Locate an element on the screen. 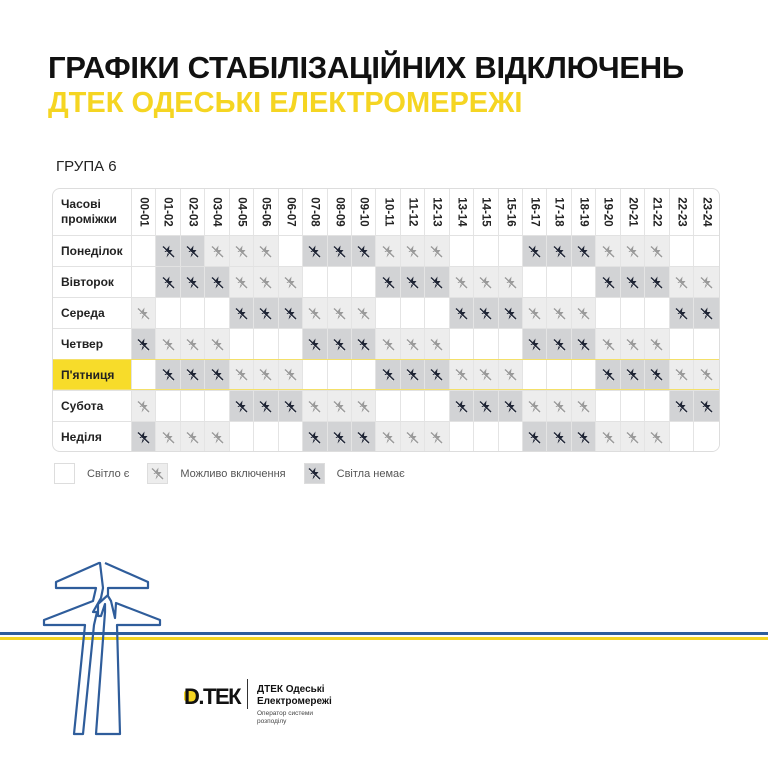  column-header: 17-18 is located at coordinates (559, 212).